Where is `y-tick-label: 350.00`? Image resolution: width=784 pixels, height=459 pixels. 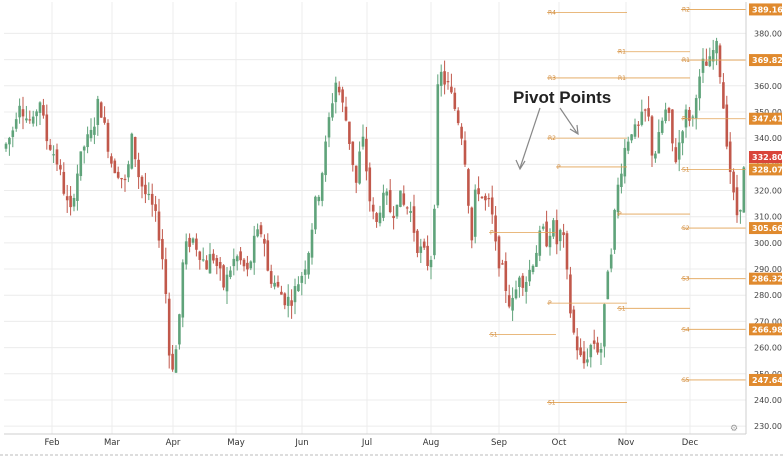
y-tick-label: 350.00 is located at coordinates (768, 112).